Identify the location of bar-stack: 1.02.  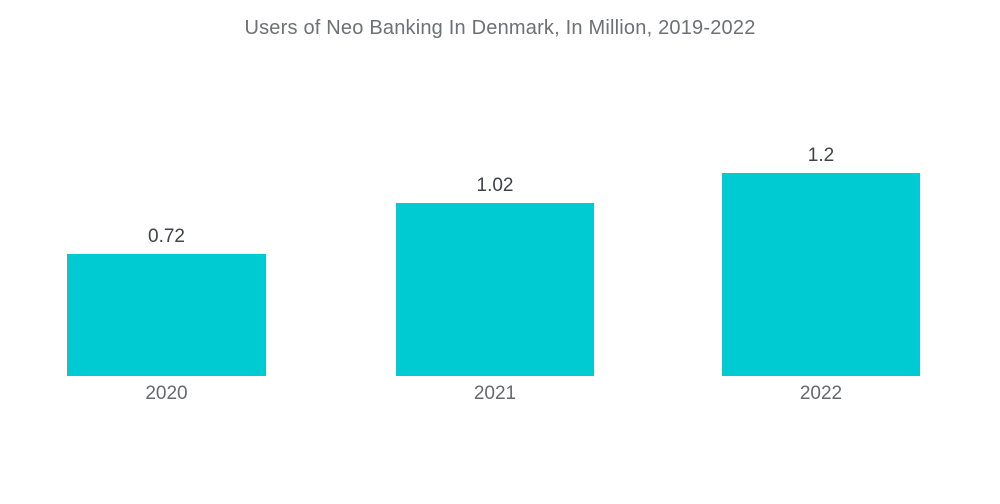
(495, 188).